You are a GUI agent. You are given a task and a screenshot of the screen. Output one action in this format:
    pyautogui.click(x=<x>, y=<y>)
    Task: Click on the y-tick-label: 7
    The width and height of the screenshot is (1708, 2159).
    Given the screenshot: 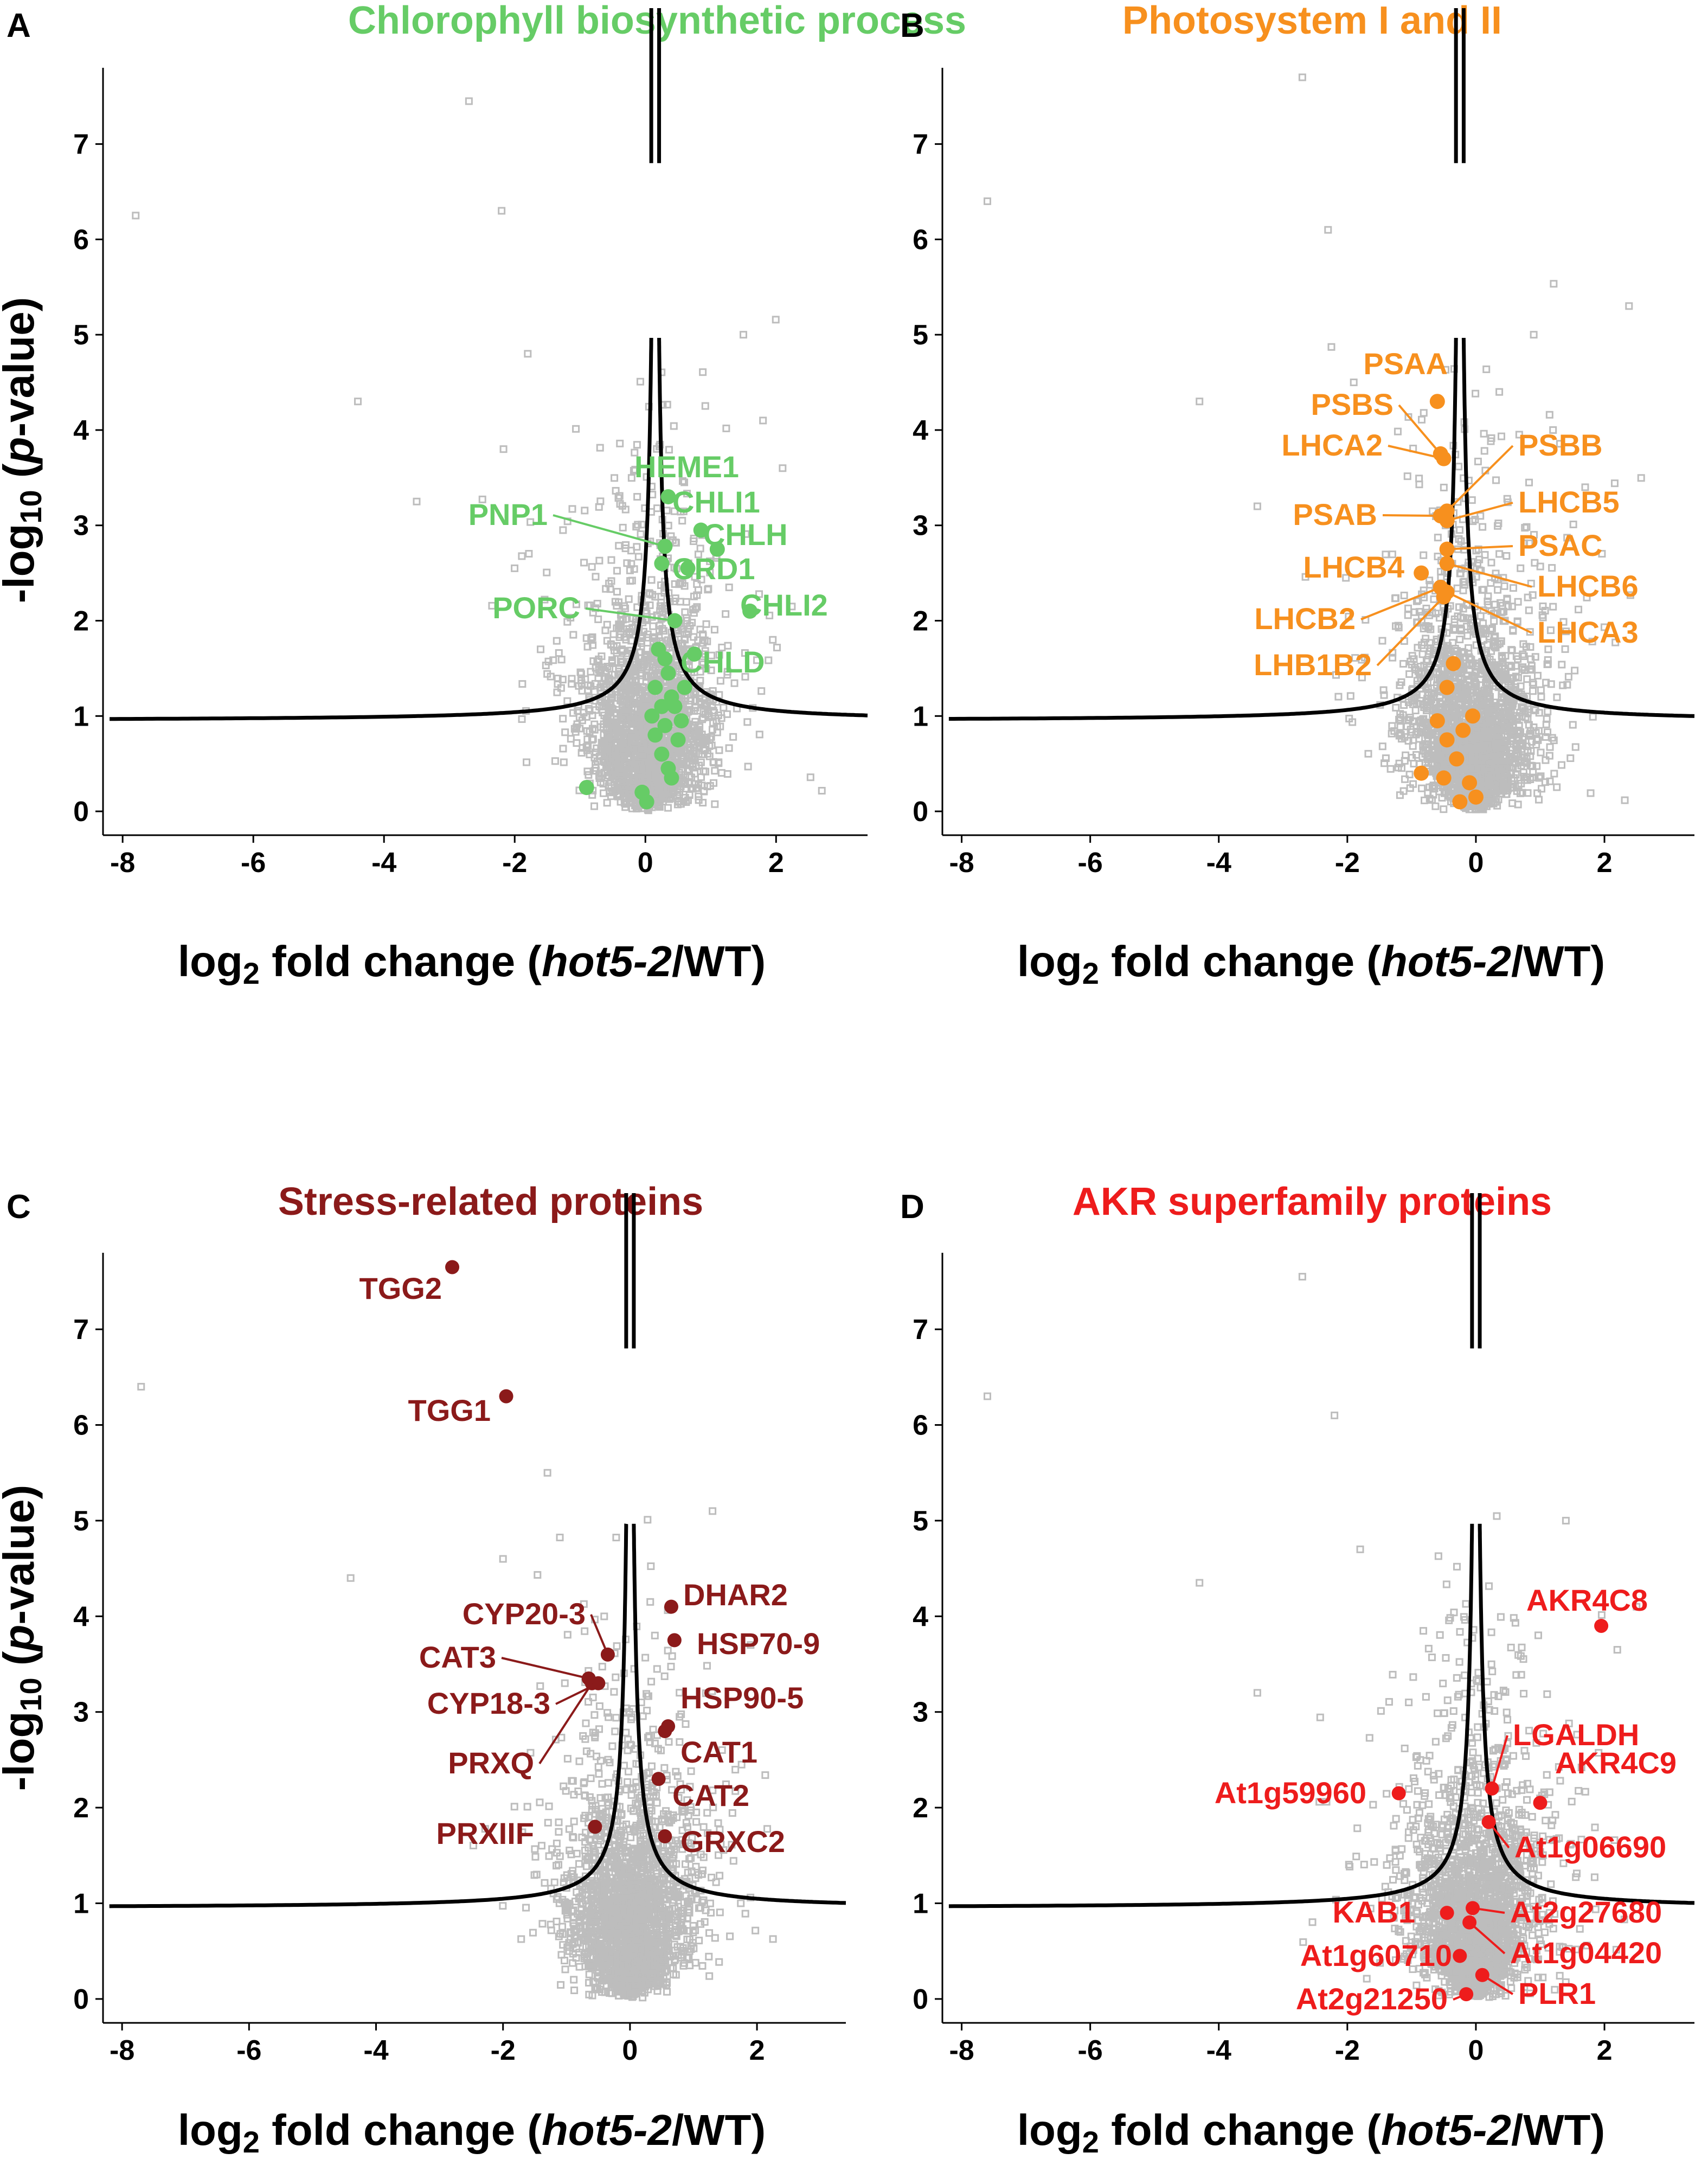 What is the action you would take?
    pyautogui.click(x=81, y=1330)
    